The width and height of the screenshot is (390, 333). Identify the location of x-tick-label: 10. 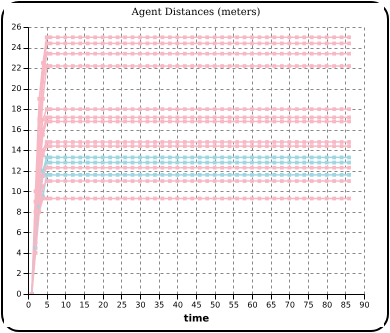
(65, 305).